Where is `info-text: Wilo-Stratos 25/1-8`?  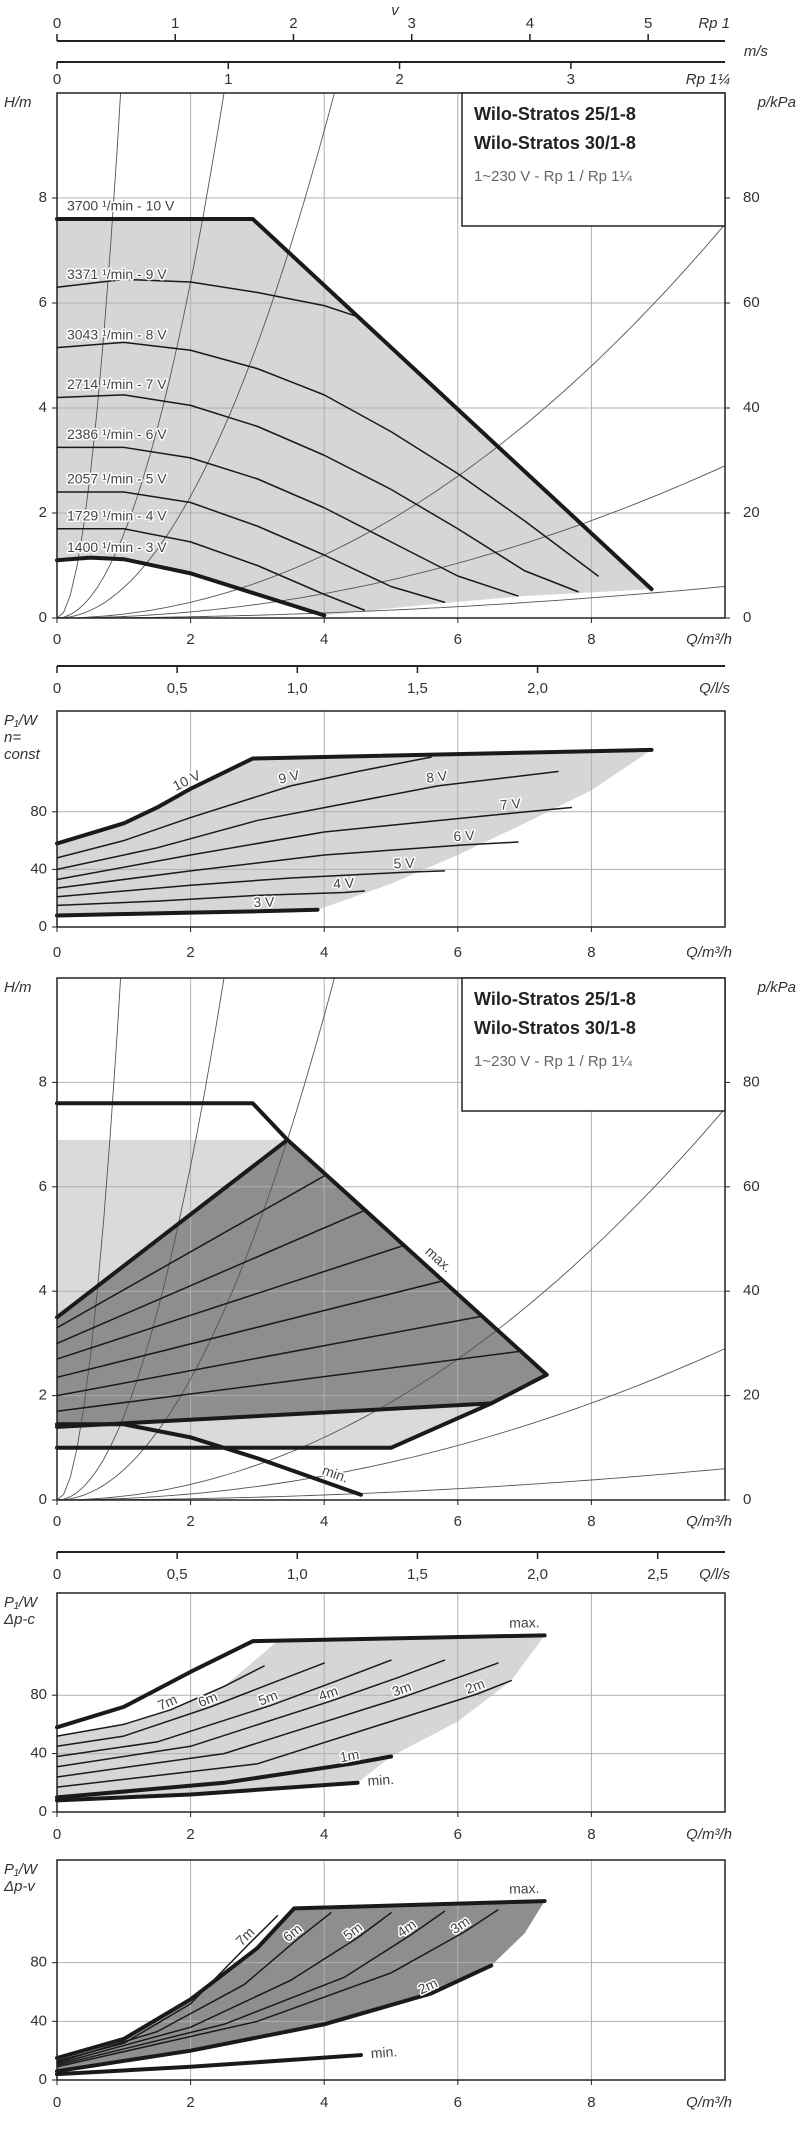
info-text: Wilo-Stratos 25/1-8 is located at coordinates (555, 114).